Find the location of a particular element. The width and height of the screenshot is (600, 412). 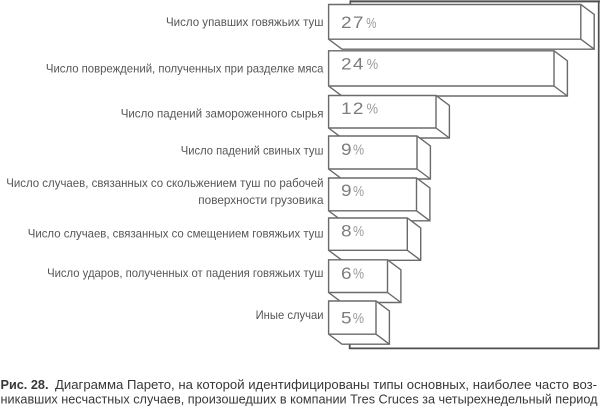

svg-text: Число упавших говяжьих туш is located at coordinates (245, 22).